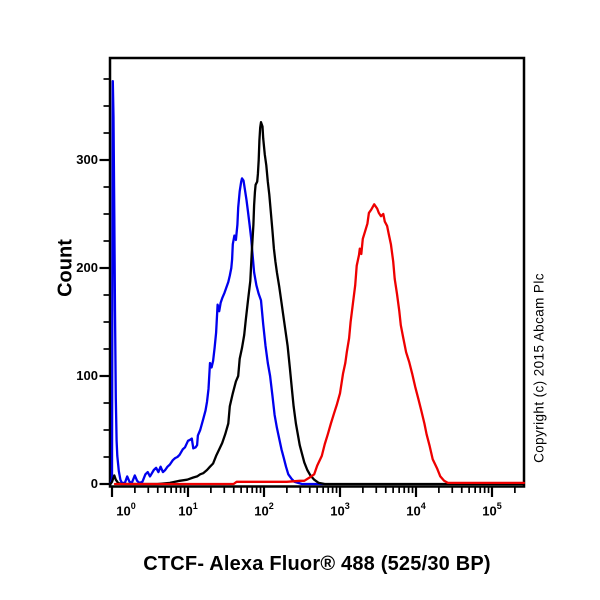 The height and width of the screenshot is (600, 600). What do you see at coordinates (340, 510) in the screenshot?
I see `x-tick-label-10e3: 10³` at bounding box center [340, 510].